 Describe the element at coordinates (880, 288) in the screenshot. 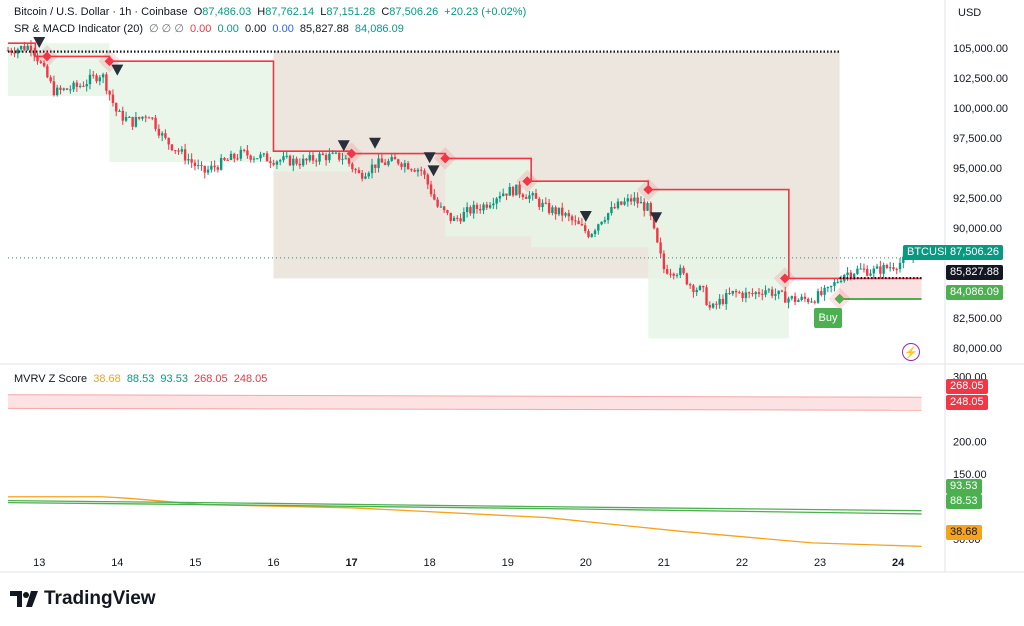

I see `sr-zone` at that location.